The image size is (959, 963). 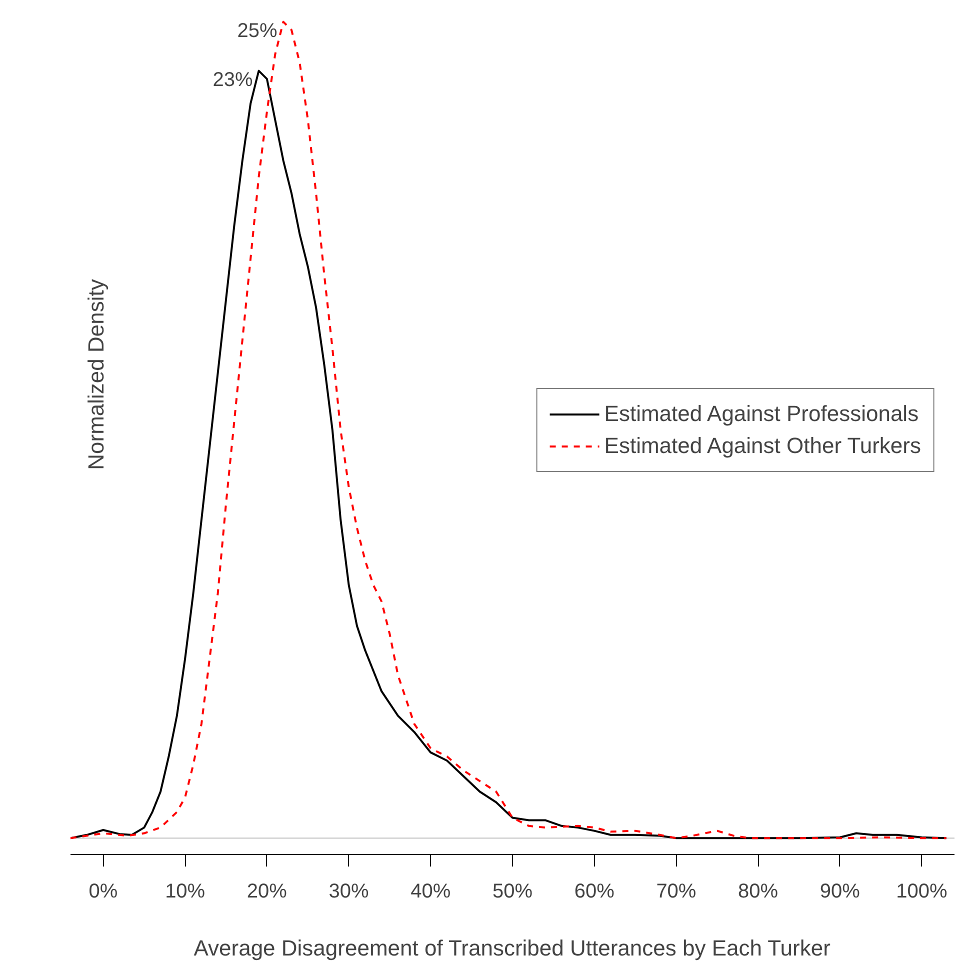 What do you see at coordinates (96, 374) in the screenshot?
I see `y-axis-title: Normalized Density` at bounding box center [96, 374].